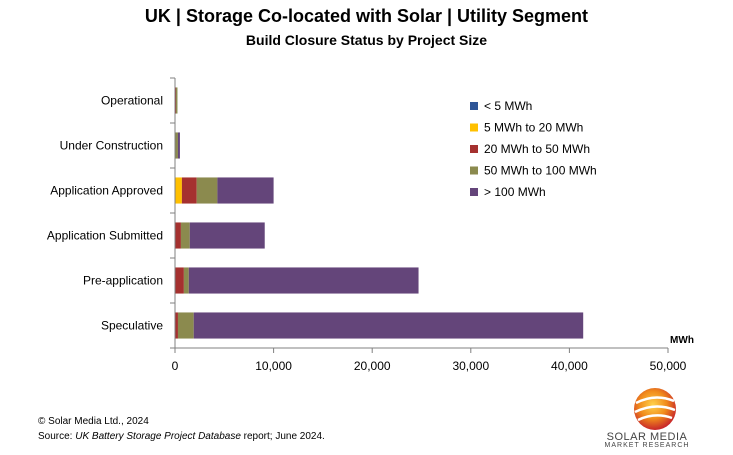 The image size is (733, 455). What do you see at coordinates (647, 437) in the screenshot?
I see `logo-wordmark: SOLAR MEDIA` at bounding box center [647, 437].